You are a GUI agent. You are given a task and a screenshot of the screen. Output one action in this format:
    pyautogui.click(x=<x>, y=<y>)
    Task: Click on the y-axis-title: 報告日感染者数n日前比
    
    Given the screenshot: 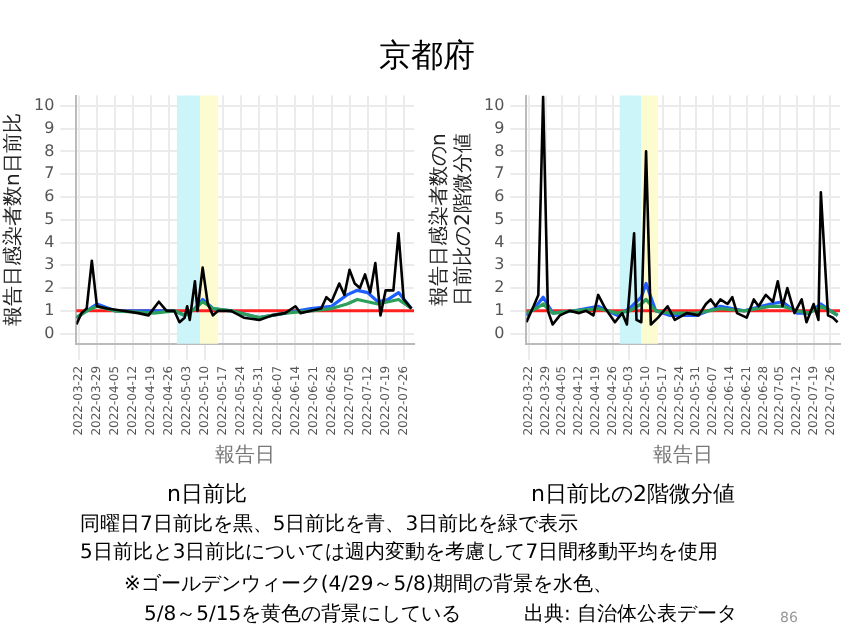 What is the action you would take?
    pyautogui.click(x=13, y=220)
    